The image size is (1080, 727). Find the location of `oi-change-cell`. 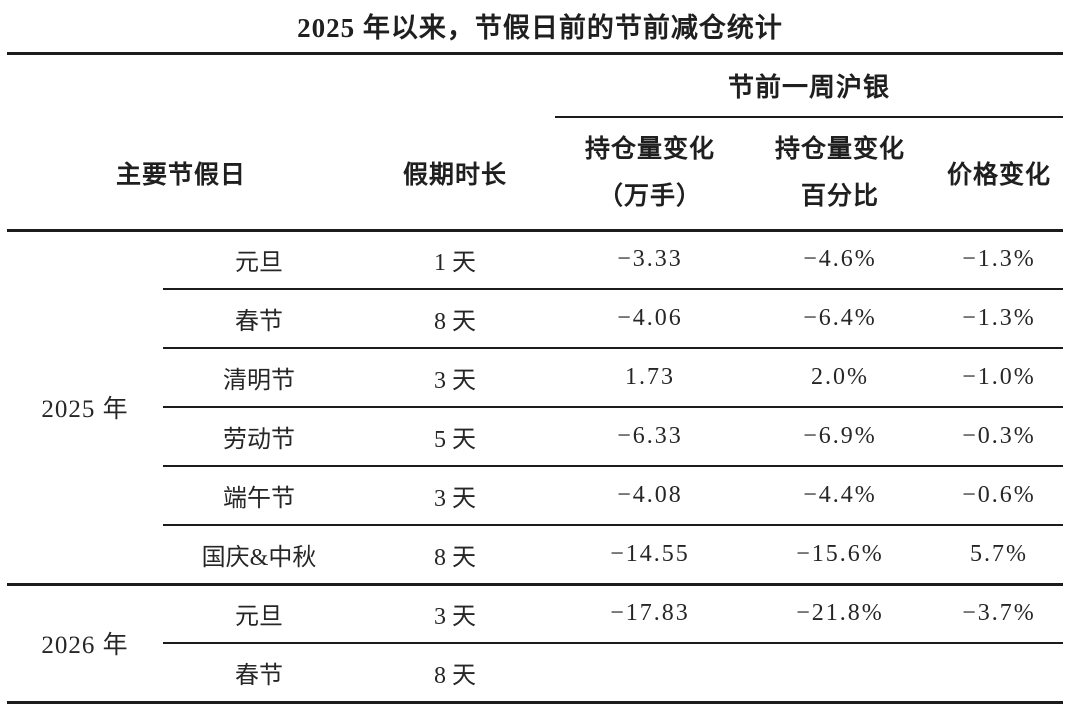

oi-change-cell is located at coordinates (650, 672).